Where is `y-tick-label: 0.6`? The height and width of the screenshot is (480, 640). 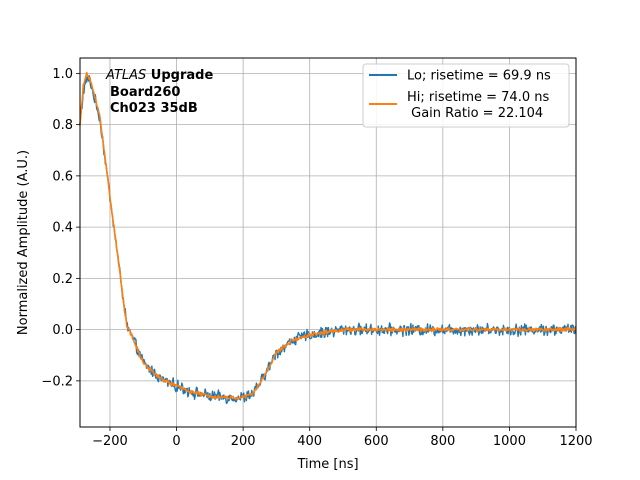
y-tick-label: 0.6 is located at coordinates (62, 176).